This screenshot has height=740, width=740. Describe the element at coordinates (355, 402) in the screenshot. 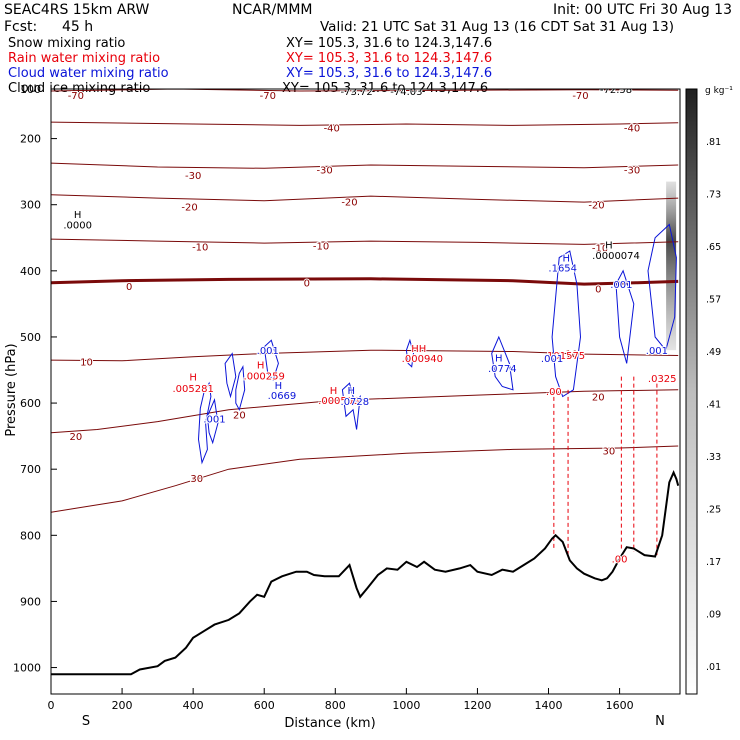

I see `contour-label: .0728` at that location.